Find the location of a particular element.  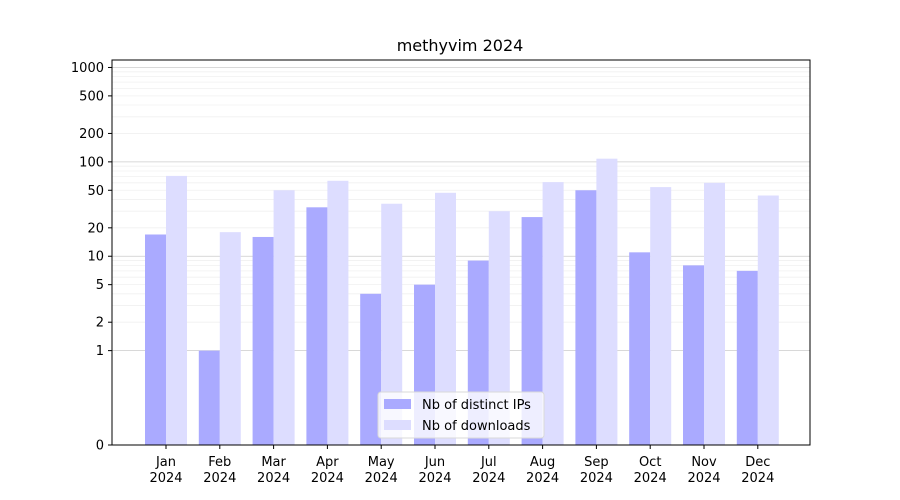

x-tick-label-month: Dec is located at coordinates (757, 462).